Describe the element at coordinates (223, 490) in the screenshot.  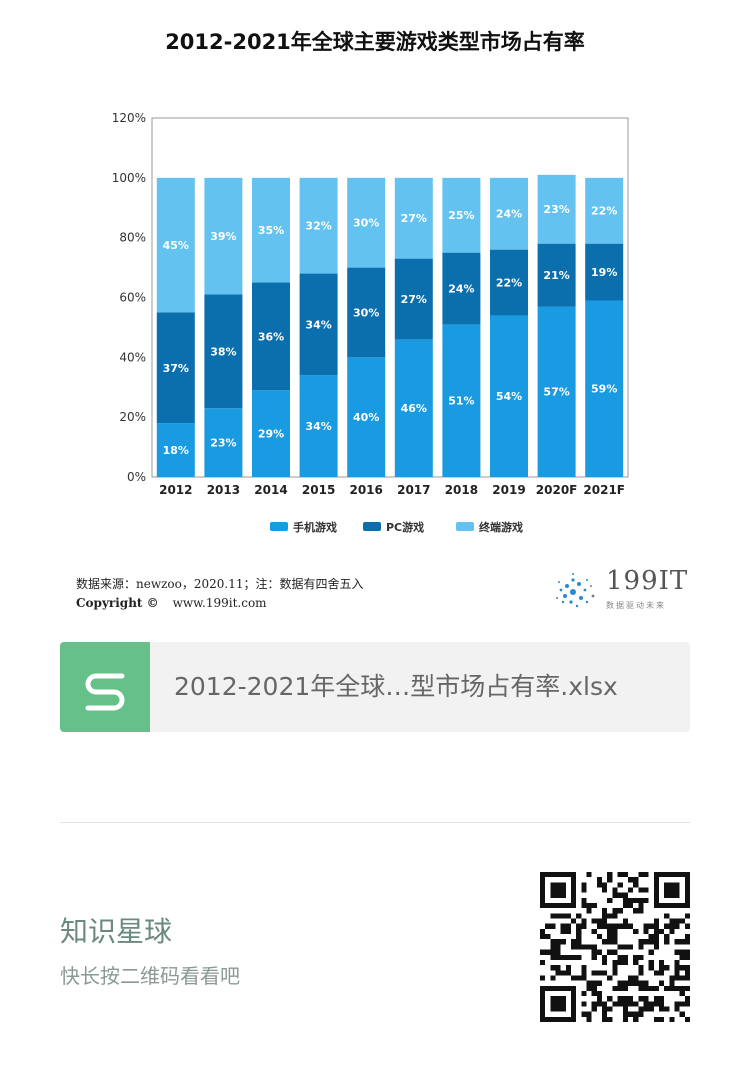
I see `x-tick-label: 2013` at that location.